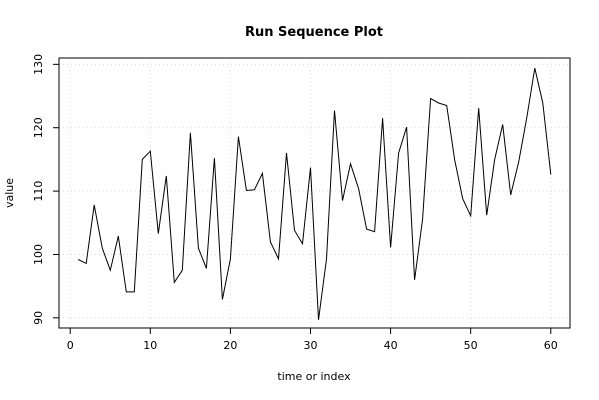  What do you see at coordinates (391, 345) in the screenshot?
I see `x-tick-label: 40` at bounding box center [391, 345].